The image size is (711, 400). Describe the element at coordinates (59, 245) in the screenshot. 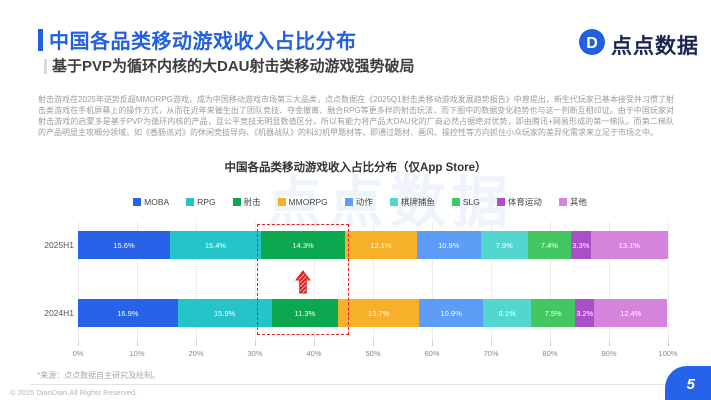

I see `row-label-2025h1: 2025H1` at that location.